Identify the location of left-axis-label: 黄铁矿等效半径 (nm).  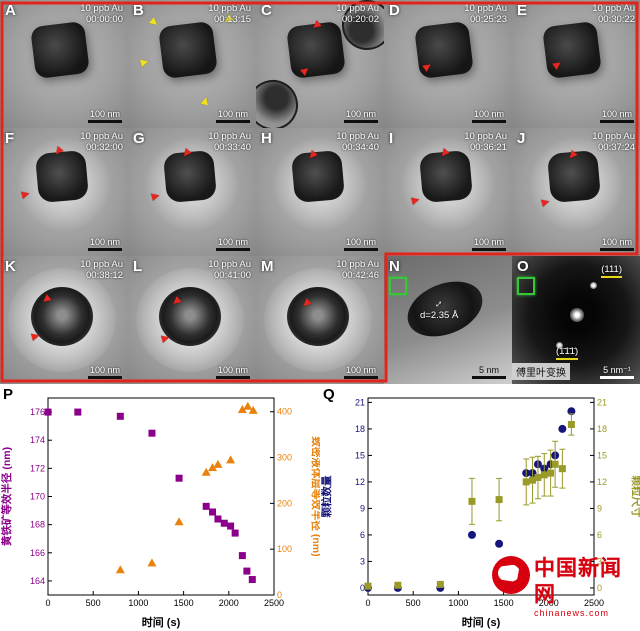
(6, 496).